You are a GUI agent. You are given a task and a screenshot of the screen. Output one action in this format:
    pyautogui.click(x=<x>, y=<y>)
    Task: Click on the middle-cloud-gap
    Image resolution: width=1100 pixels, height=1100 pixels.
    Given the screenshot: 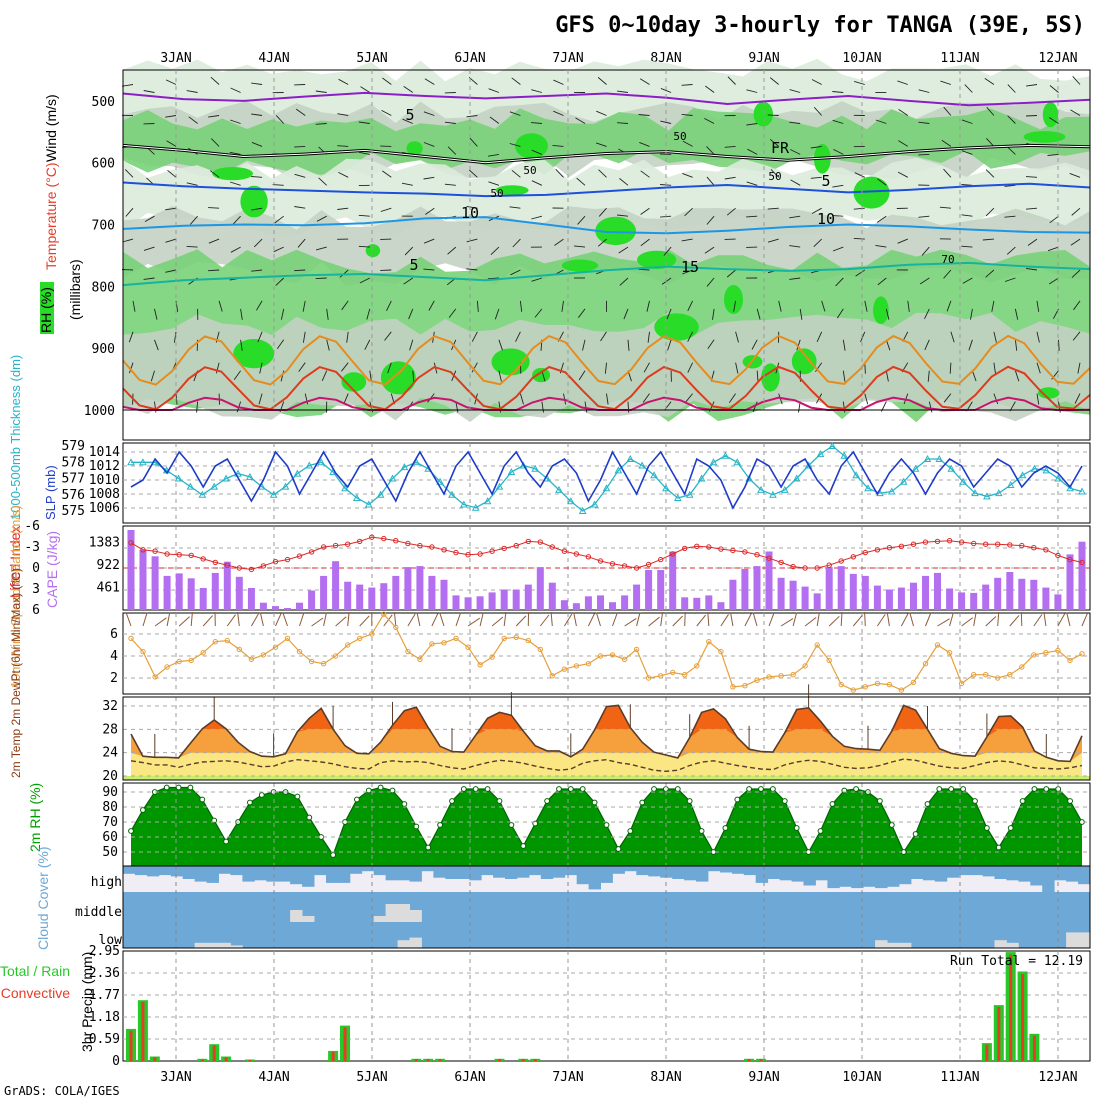 What is the action you would take?
    pyautogui.click(x=308, y=919)
    